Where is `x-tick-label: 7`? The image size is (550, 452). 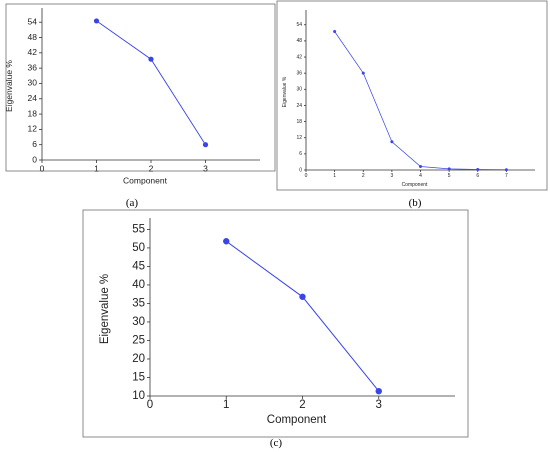 x-tick-label: 7 is located at coordinates (506, 176).